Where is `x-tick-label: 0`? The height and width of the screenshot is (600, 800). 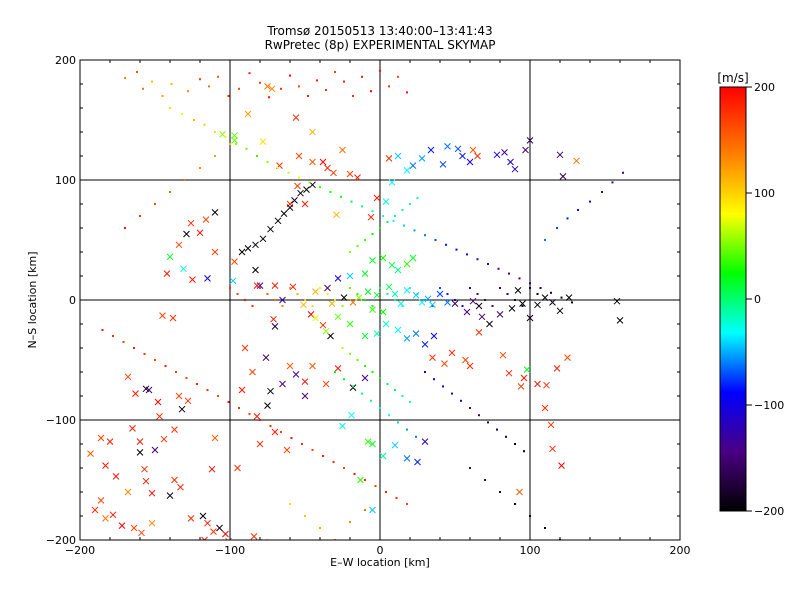 x-tick-label: 0 is located at coordinates (380, 550).